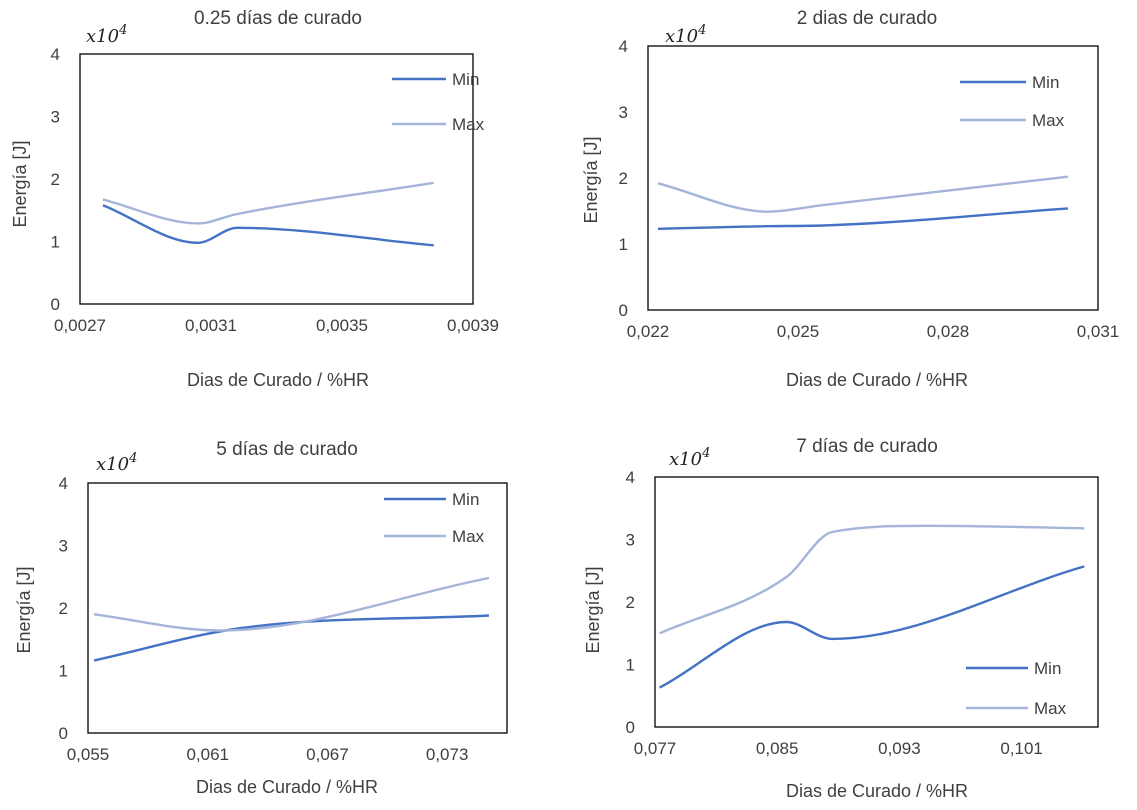 Image resolution: width=1137 pixels, height=810 pixels. I want to click on x-tick-label: 0,077, so click(655, 748).